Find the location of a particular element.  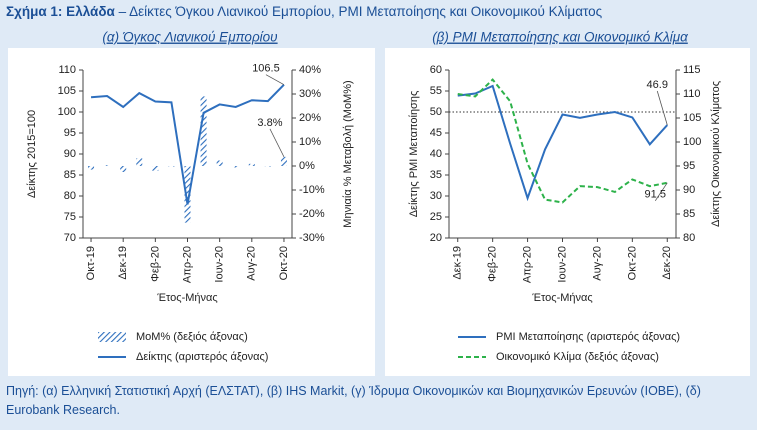

y-tick-label: 25 is located at coordinates (436, 217).